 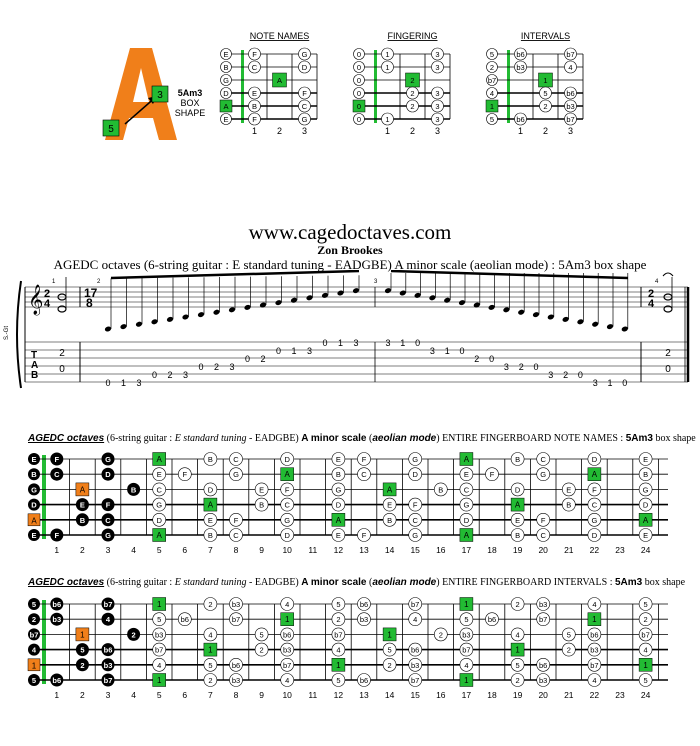 I want to click on fb-open-label: 2, so click(x=34, y=619).